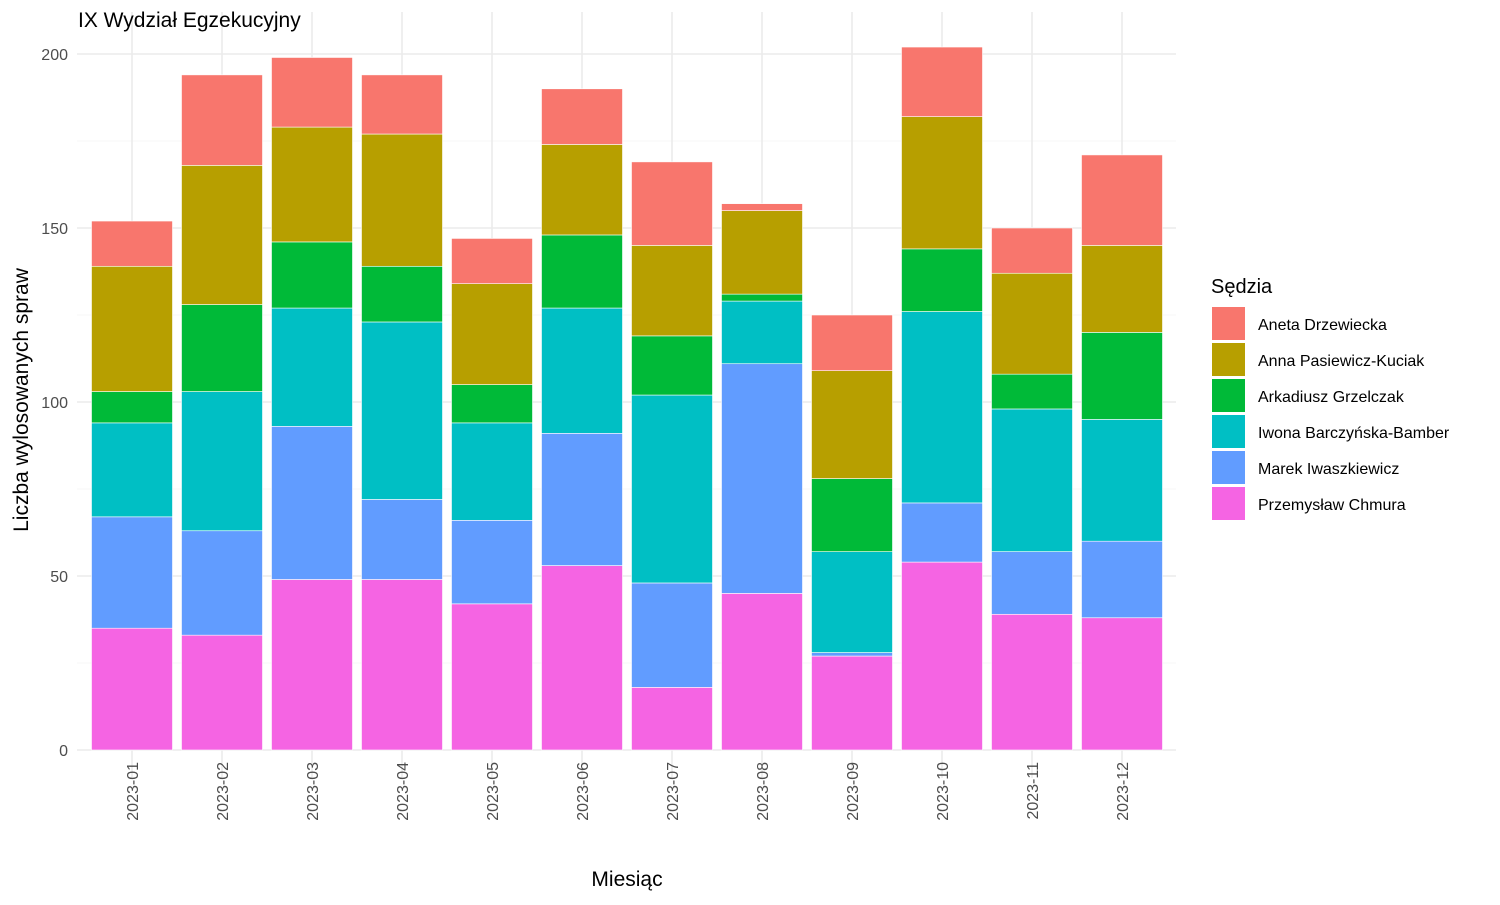 The height and width of the screenshot is (905, 1500). I want to click on legend-label: Anna Pasiewicz-Kuciak, so click(1341, 361).